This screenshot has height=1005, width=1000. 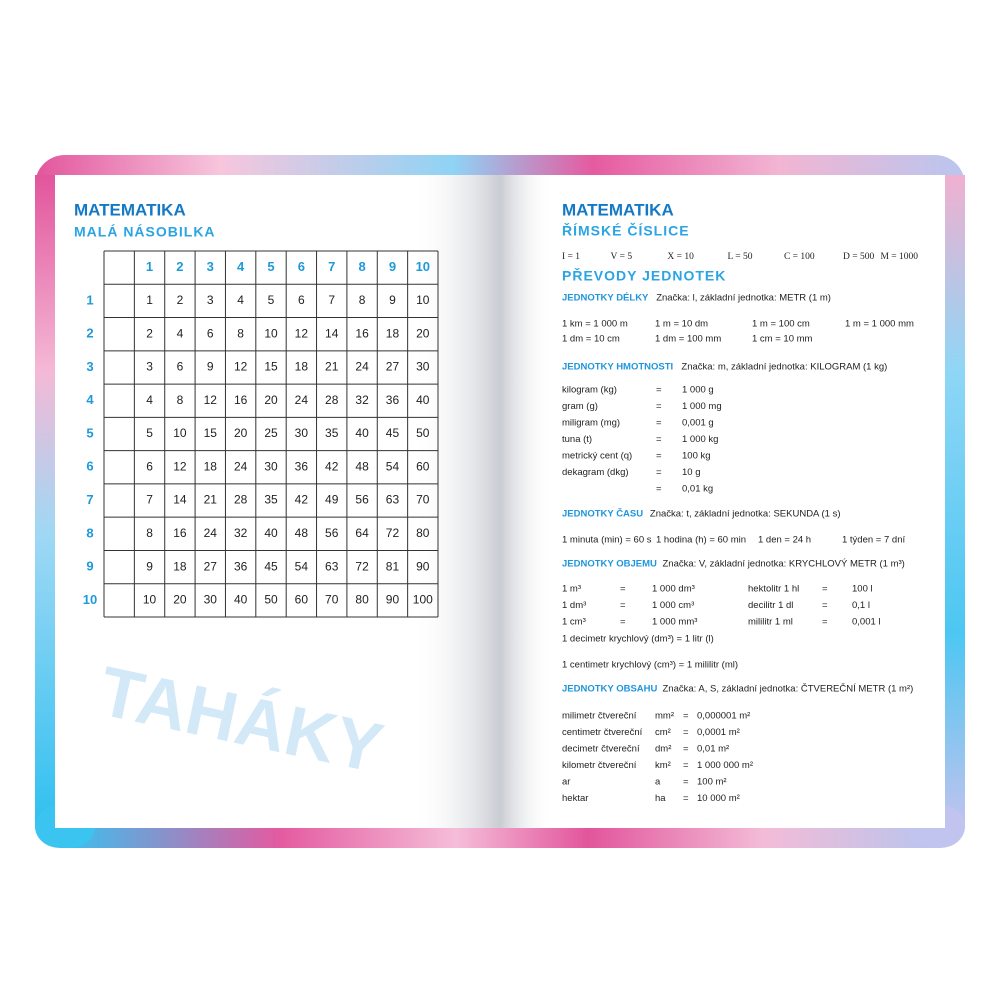 I want to click on header-cell: 1, so click(x=149, y=266).